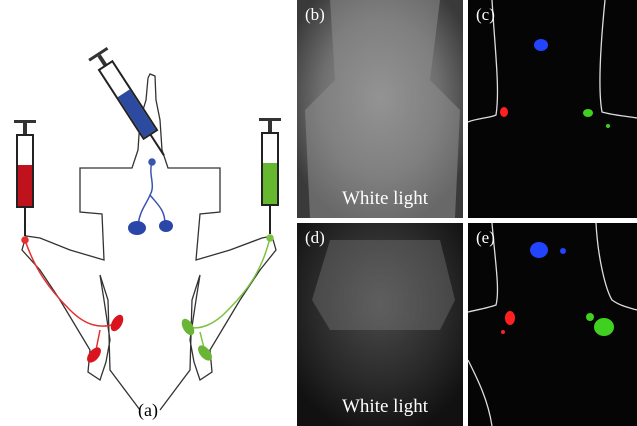 This screenshot has width=637, height=426. What do you see at coordinates (25, 178) in the screenshot?
I see `syringe-red` at bounding box center [25, 178].